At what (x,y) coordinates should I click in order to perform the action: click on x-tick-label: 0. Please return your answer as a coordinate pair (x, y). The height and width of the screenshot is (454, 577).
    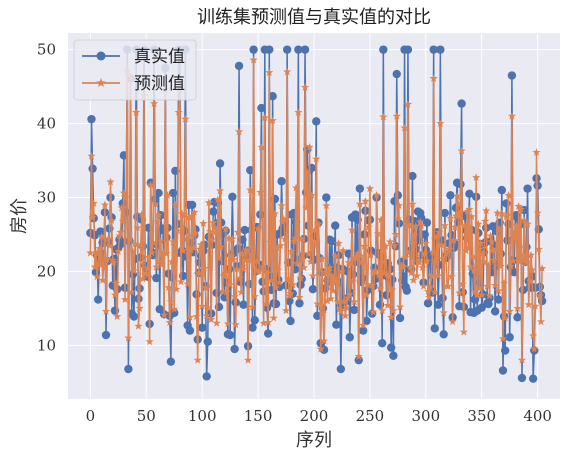
    Looking at the image, I should click on (91, 416).